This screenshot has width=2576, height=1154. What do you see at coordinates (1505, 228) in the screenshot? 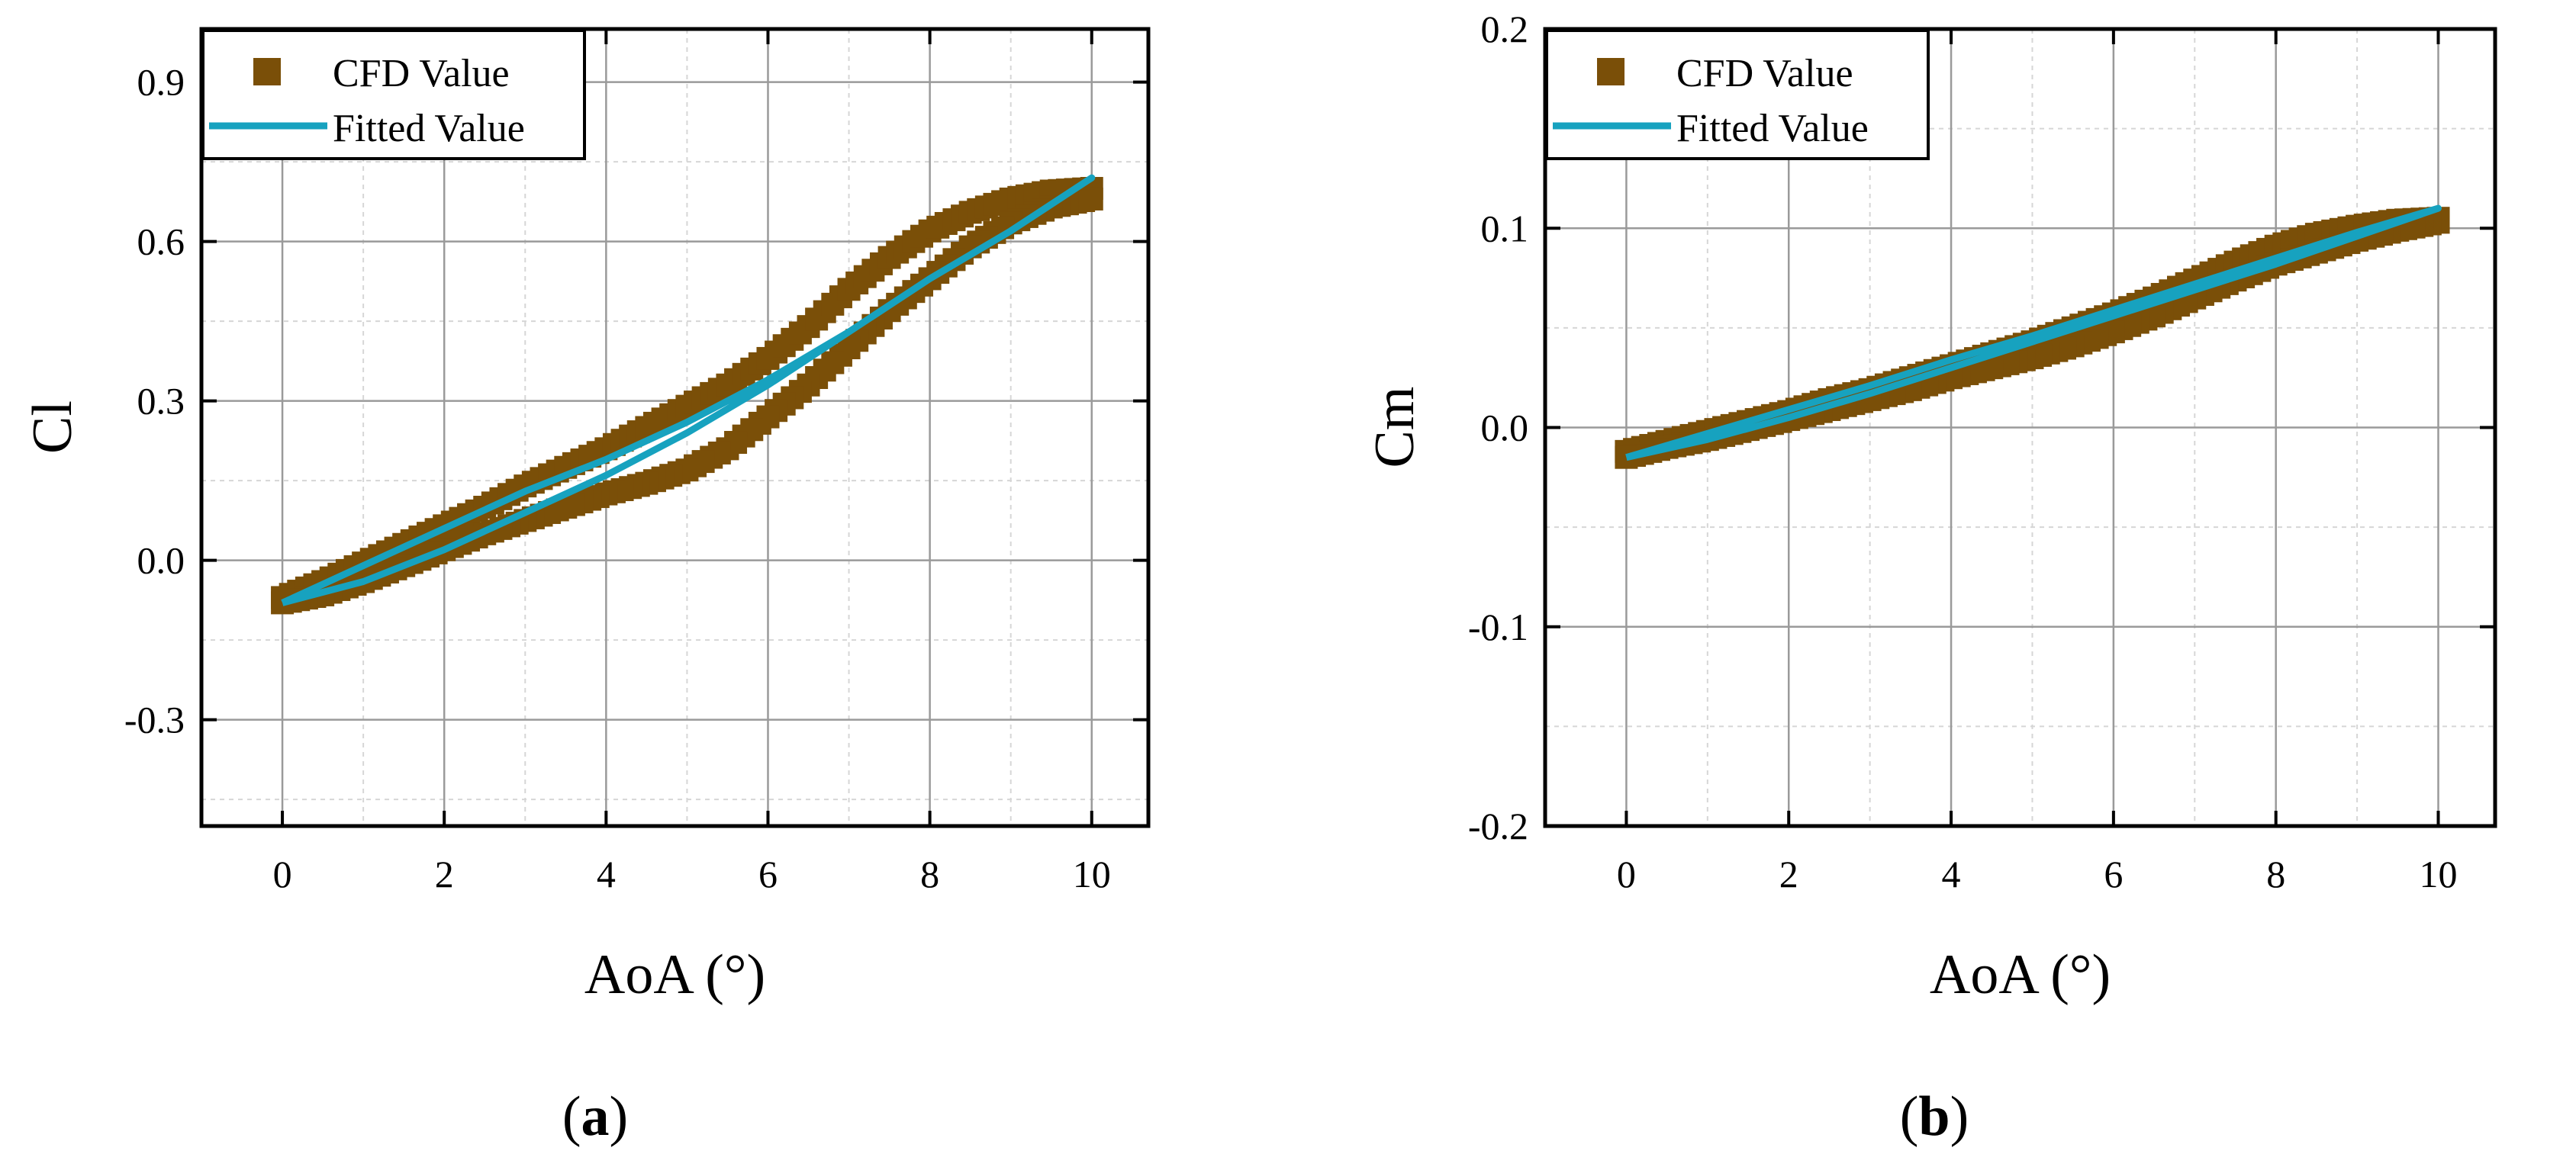
I see `y-tick-label: 0.1` at bounding box center [1505, 228].